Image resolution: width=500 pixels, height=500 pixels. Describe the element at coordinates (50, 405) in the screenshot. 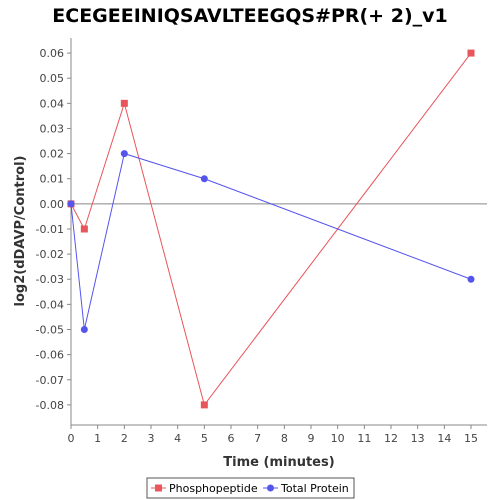

I see `y-tick-label: -0.08` at that location.